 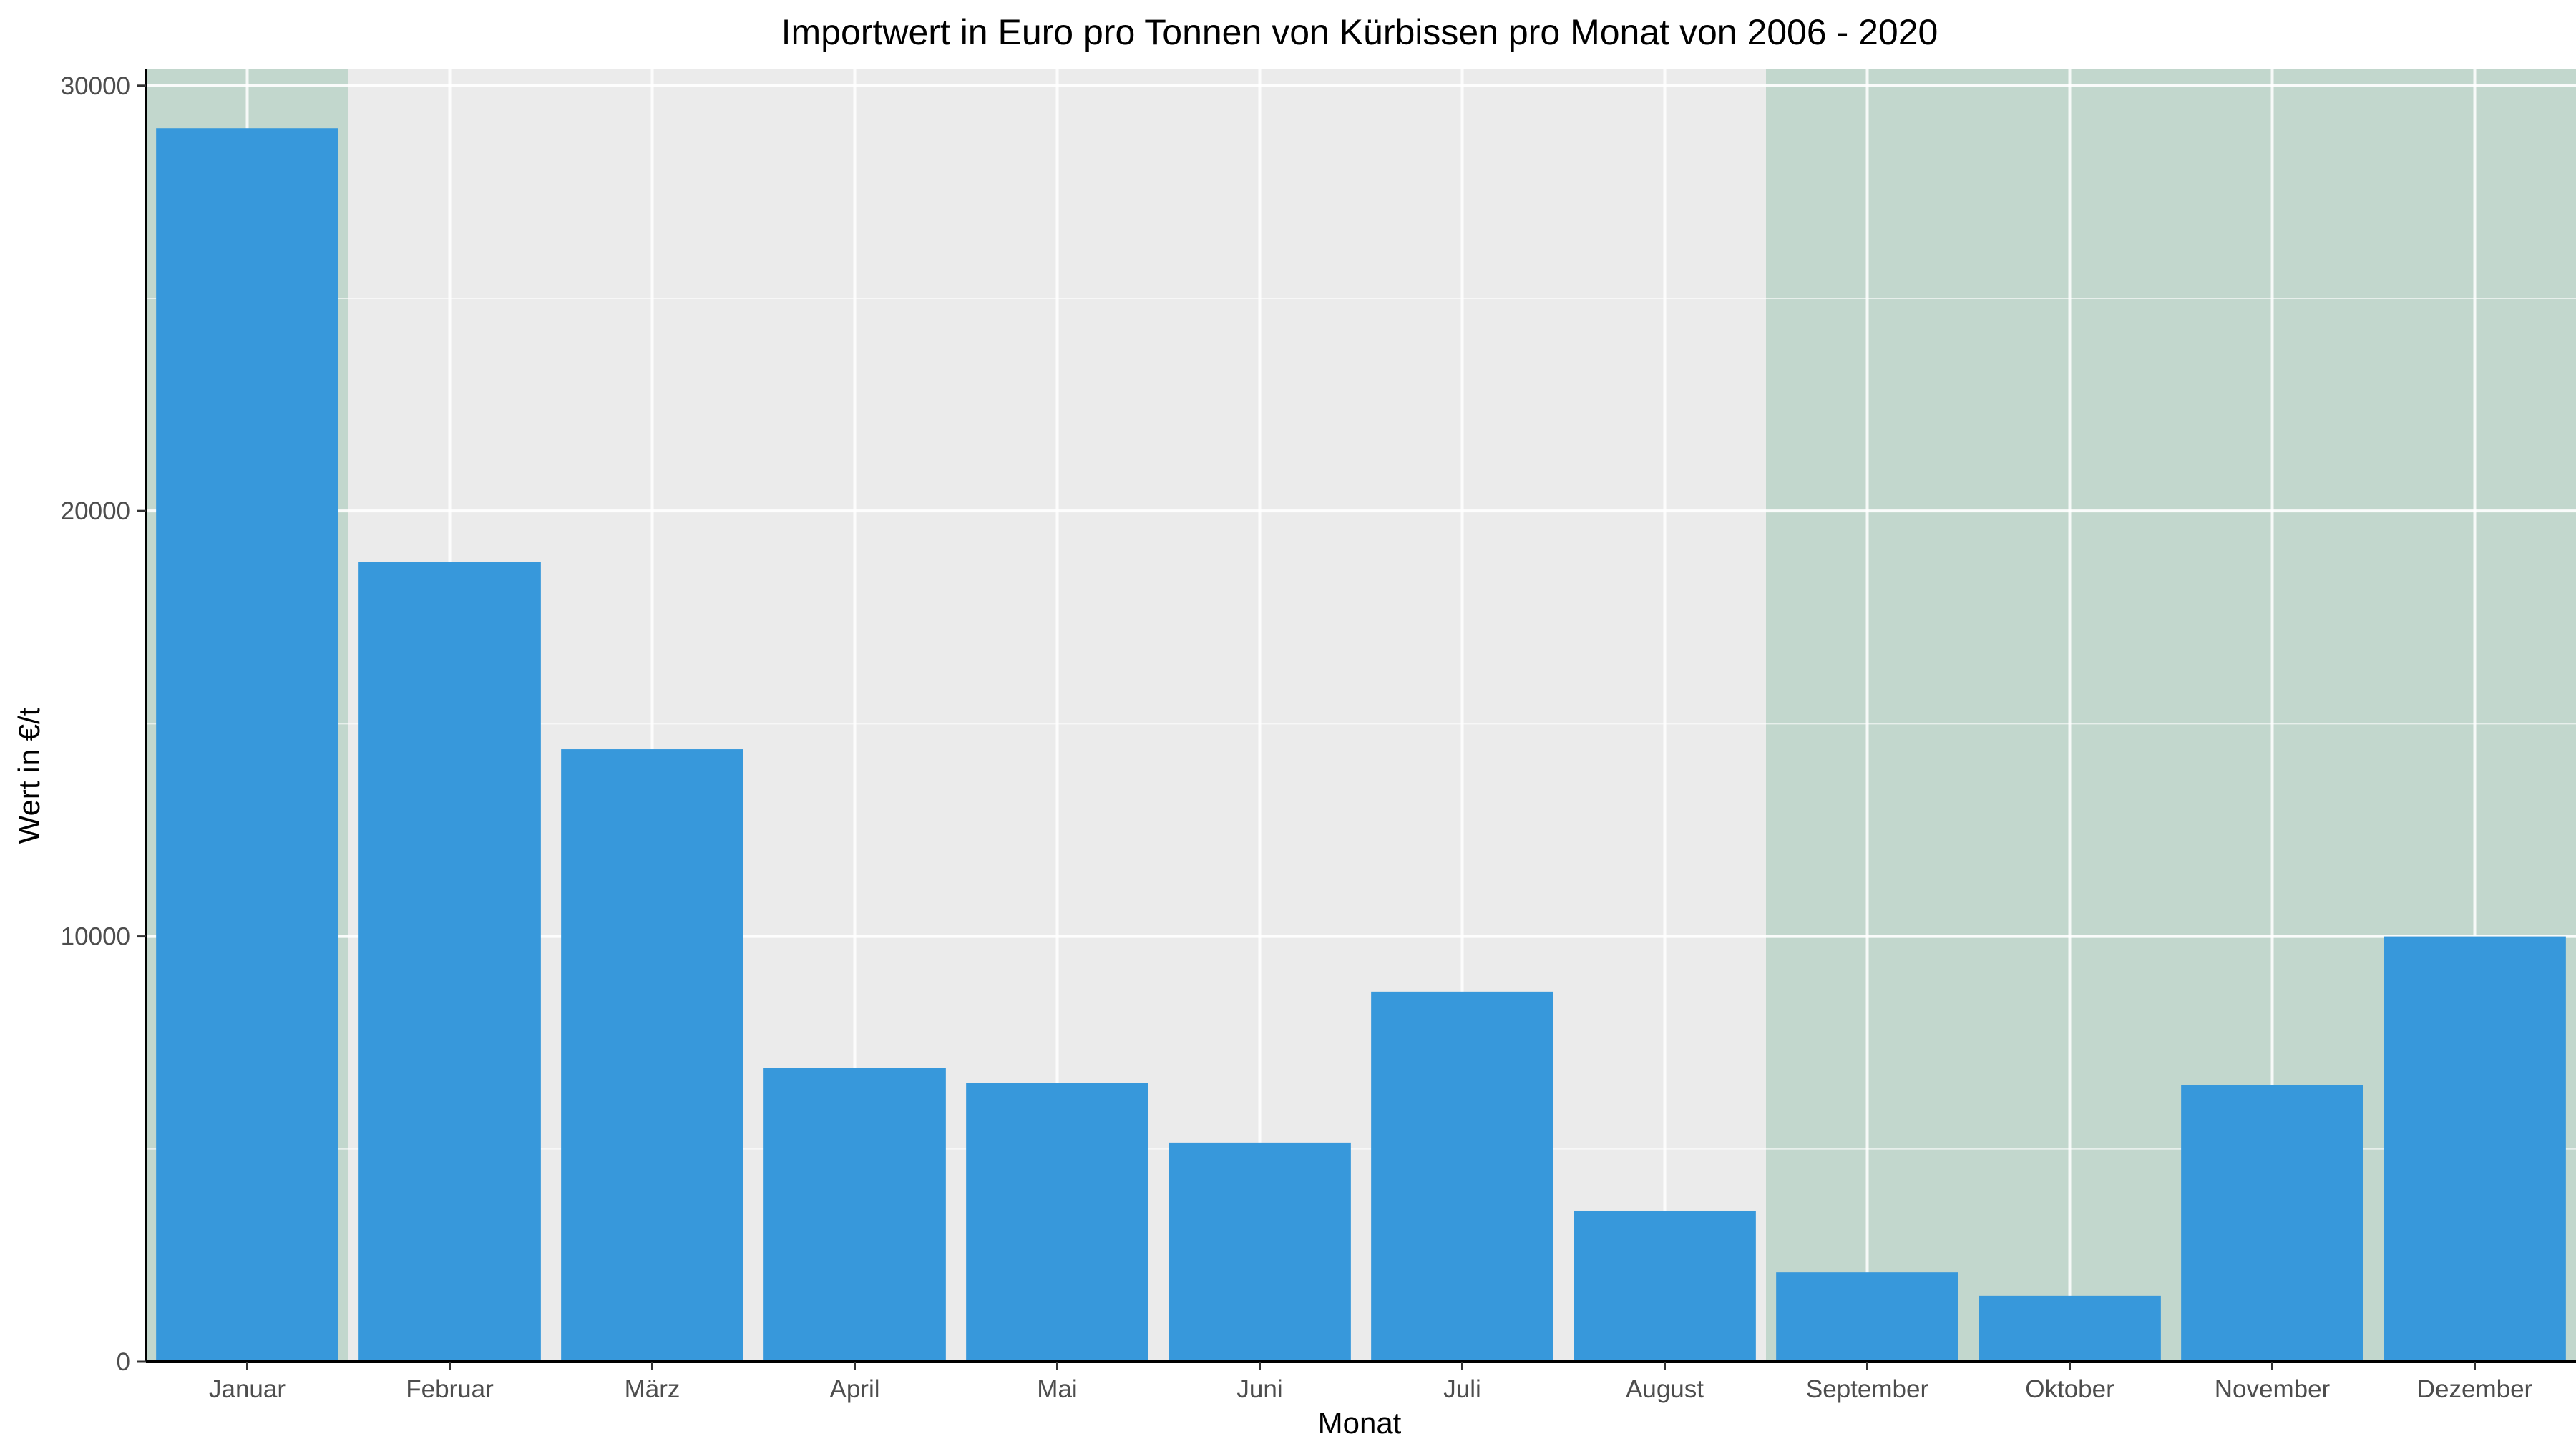 I want to click on bar-mai, so click(x=1057, y=1222).